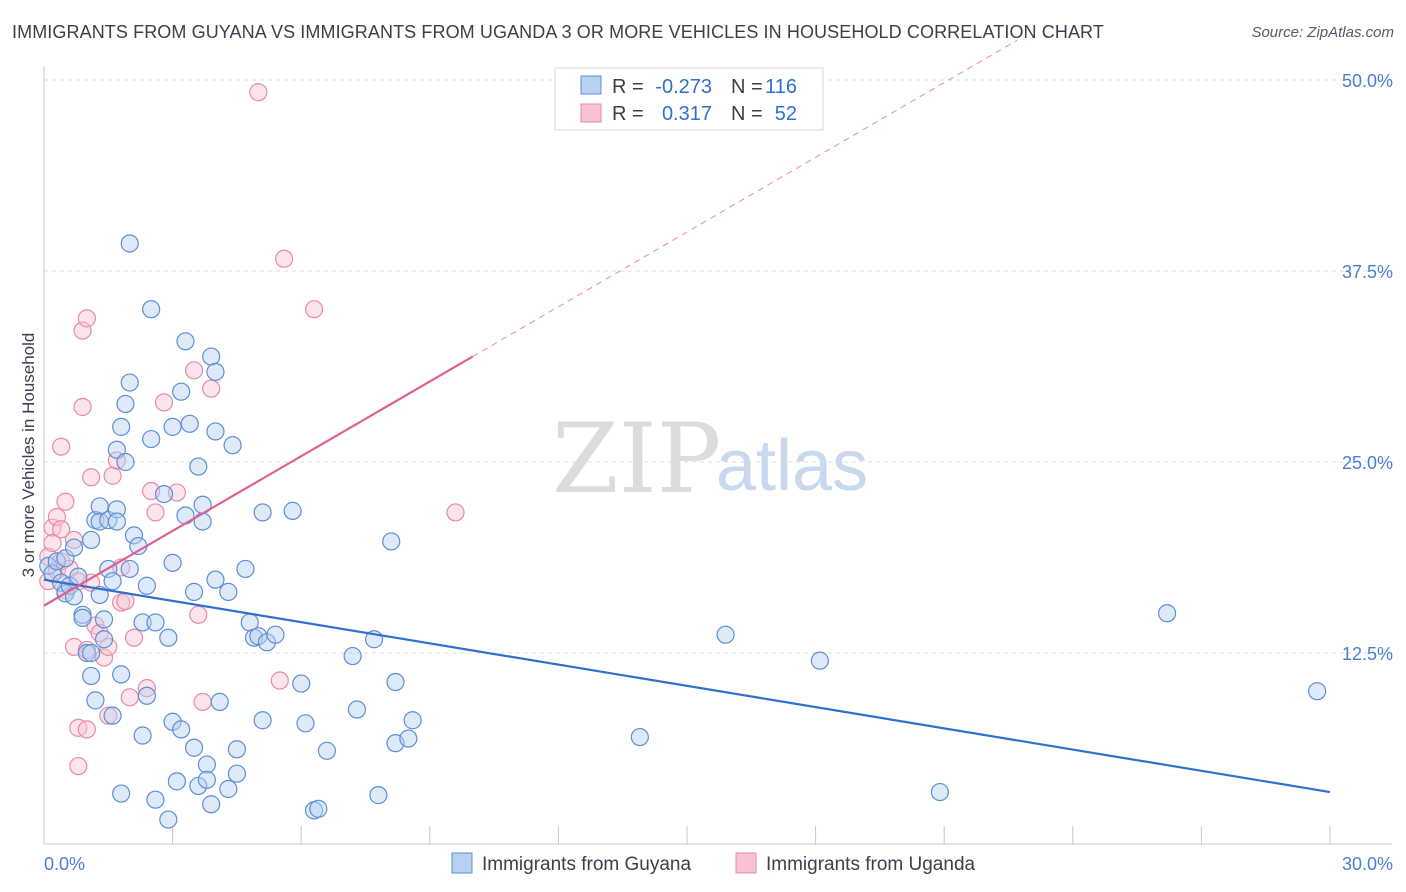 This screenshot has height=892, width=1406. Describe the element at coordinates (1322, 32) in the screenshot. I see `source-credit: Source: ZipAtlas.com` at that location.